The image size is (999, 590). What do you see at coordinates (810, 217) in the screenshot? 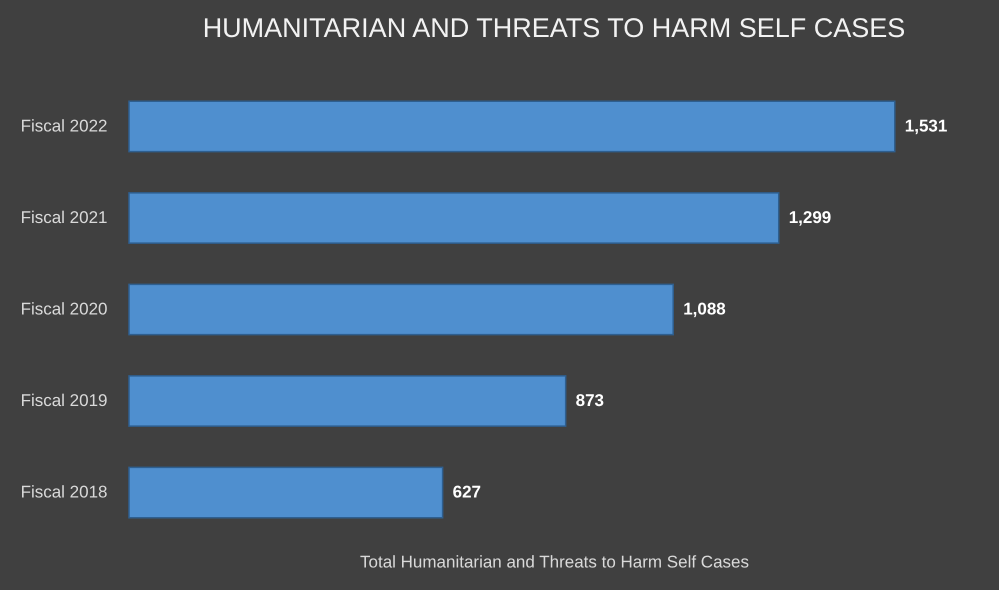
I see `data-label: 1,299` at bounding box center [810, 217].